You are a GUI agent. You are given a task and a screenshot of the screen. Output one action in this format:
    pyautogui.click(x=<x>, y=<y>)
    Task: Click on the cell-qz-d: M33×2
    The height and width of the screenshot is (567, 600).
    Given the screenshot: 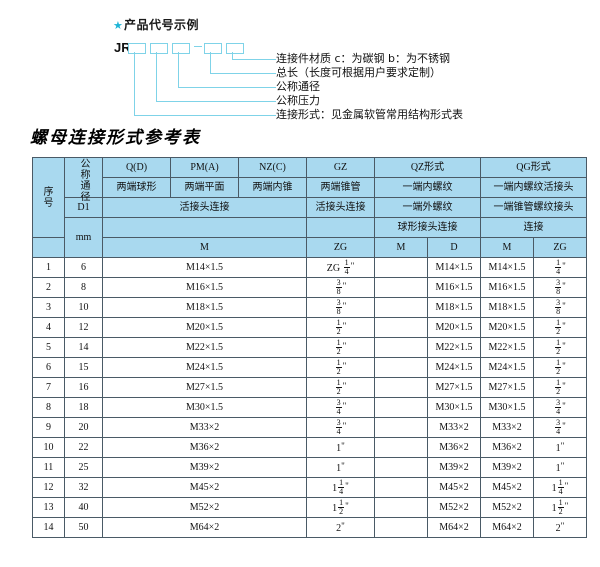 What is the action you would take?
    pyautogui.click(x=454, y=427)
    